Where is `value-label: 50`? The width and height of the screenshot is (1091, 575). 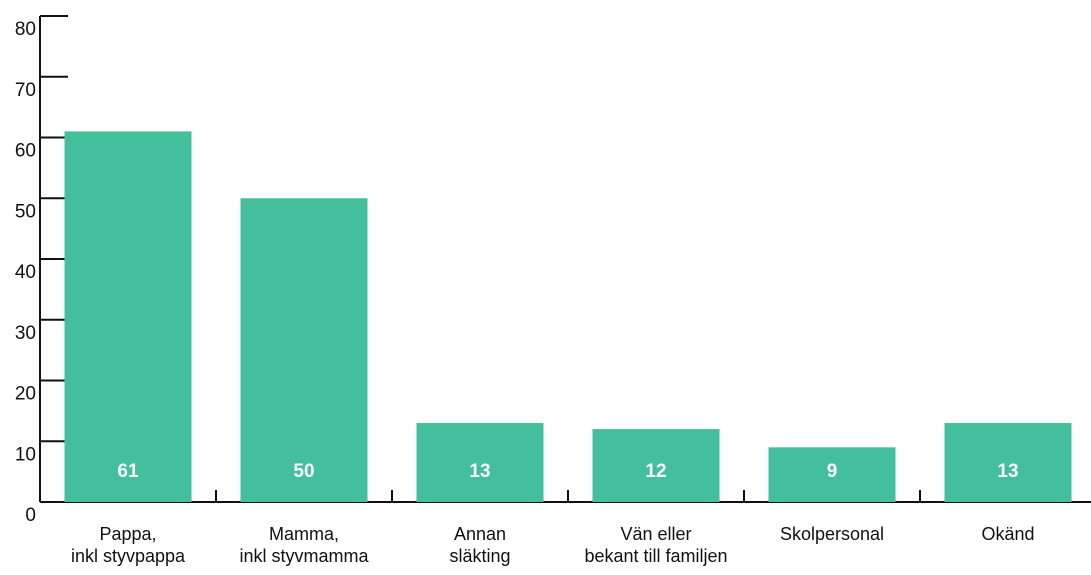
value-label: 50 is located at coordinates (303, 471).